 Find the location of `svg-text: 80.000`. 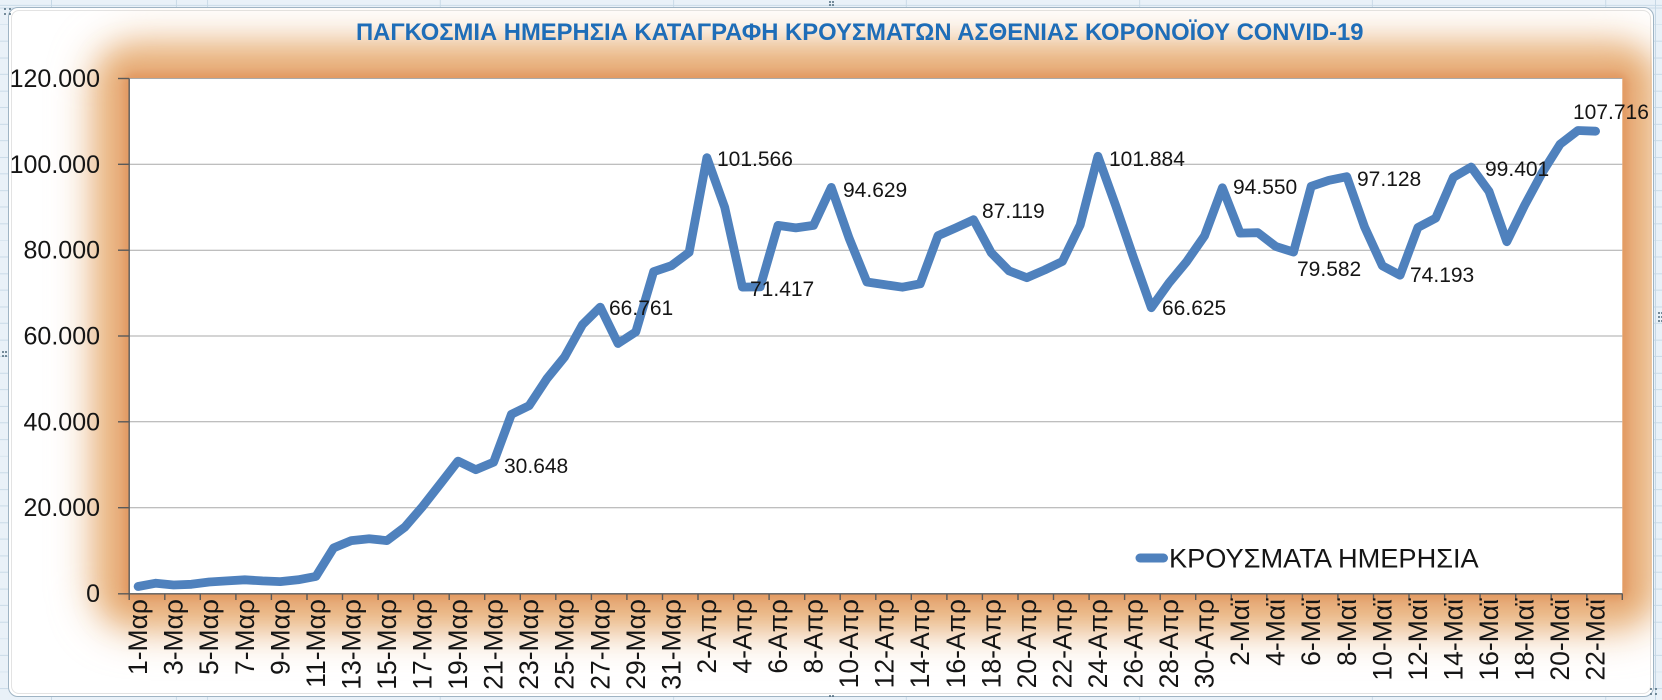

svg-text: 80.000 is located at coordinates (62, 251).